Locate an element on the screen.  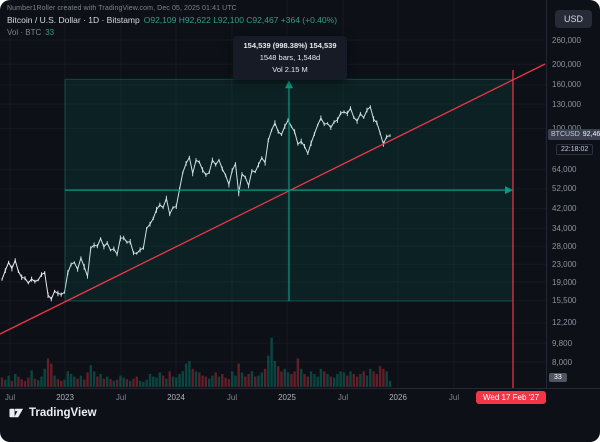
up-arrow-icon is located at coordinates (289, 84).